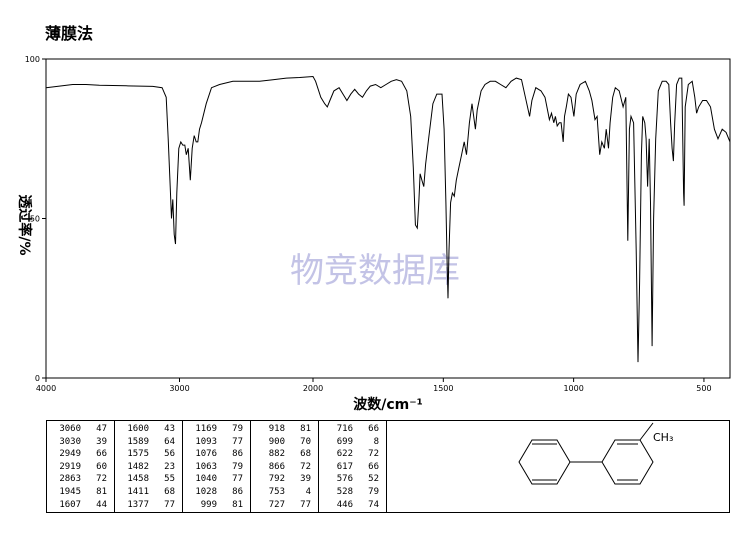  What do you see at coordinates (388, 404) in the screenshot?
I see `x-axis-label: 波数/cm⁻¹` at bounding box center [388, 404].